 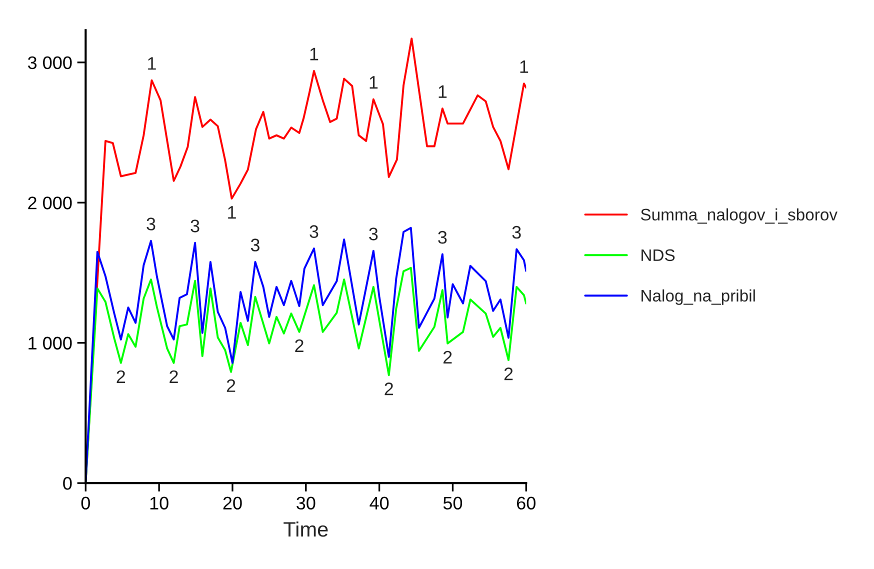 What do you see at coordinates (452, 503) in the screenshot?
I see `x-tick-label: 50` at bounding box center [452, 503].